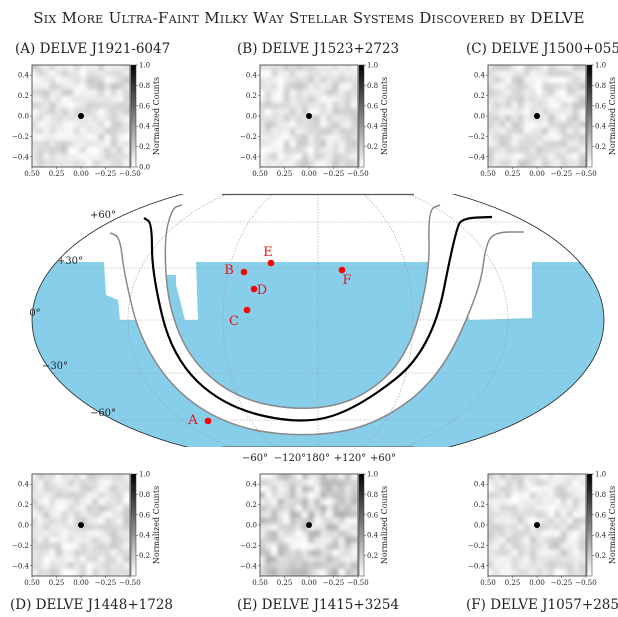 The height and width of the screenshot is (617, 618). What do you see at coordinates (255, 458) in the screenshot?
I see `longitude-tick-label: −60°` at bounding box center [255, 458].